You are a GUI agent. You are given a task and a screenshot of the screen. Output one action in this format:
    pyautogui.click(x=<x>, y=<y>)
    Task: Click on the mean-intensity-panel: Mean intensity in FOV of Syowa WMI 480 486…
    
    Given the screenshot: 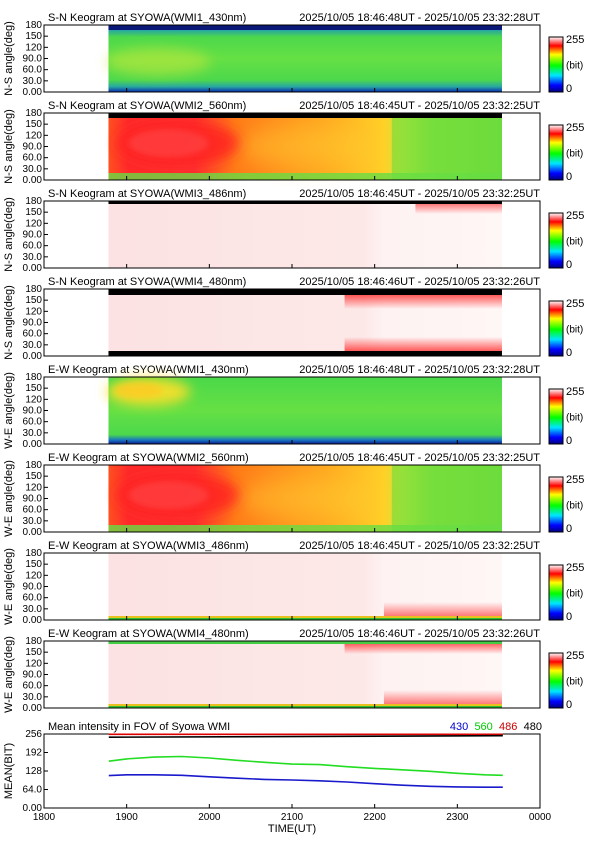 What is the action you would take?
    pyautogui.click(x=277, y=778)
    